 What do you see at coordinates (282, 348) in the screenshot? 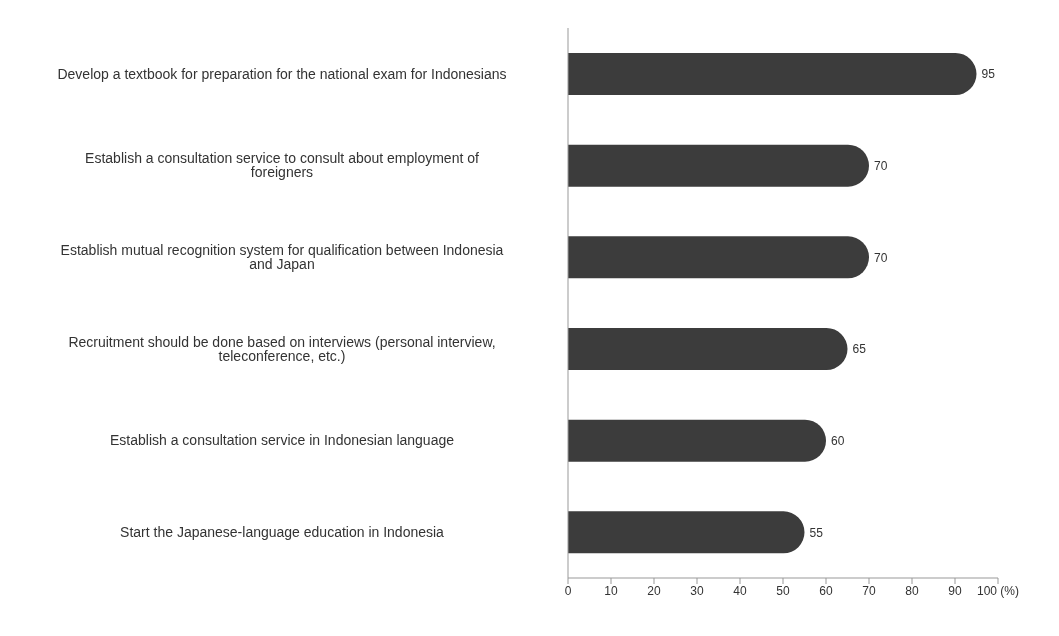
I see `y-tick-label: Recruitment should be done based on interviews (personal interview, teleconference, etc.)` at bounding box center [282, 348].